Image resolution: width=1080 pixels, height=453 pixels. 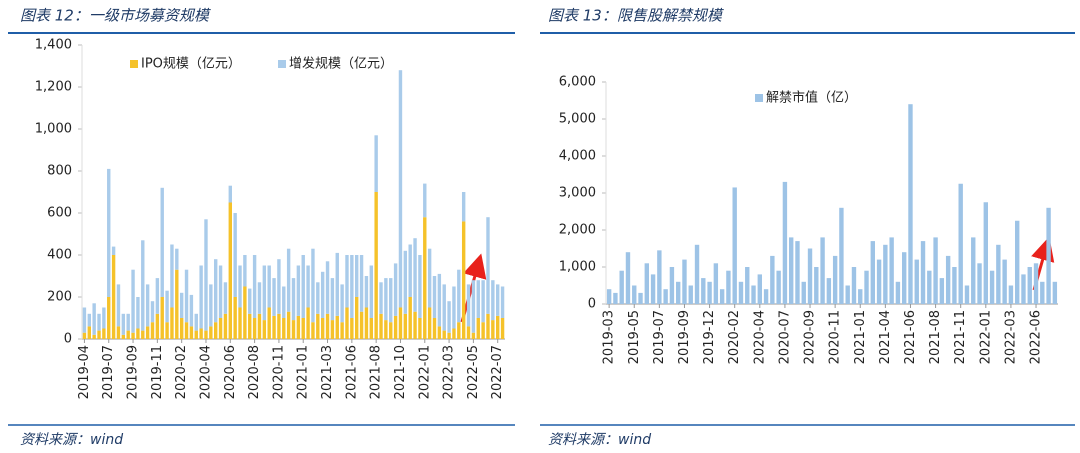 What do you see at coordinates (810, 337) in the screenshot?
I see `x-tick-label: 2020-09` at bounding box center [810, 337].